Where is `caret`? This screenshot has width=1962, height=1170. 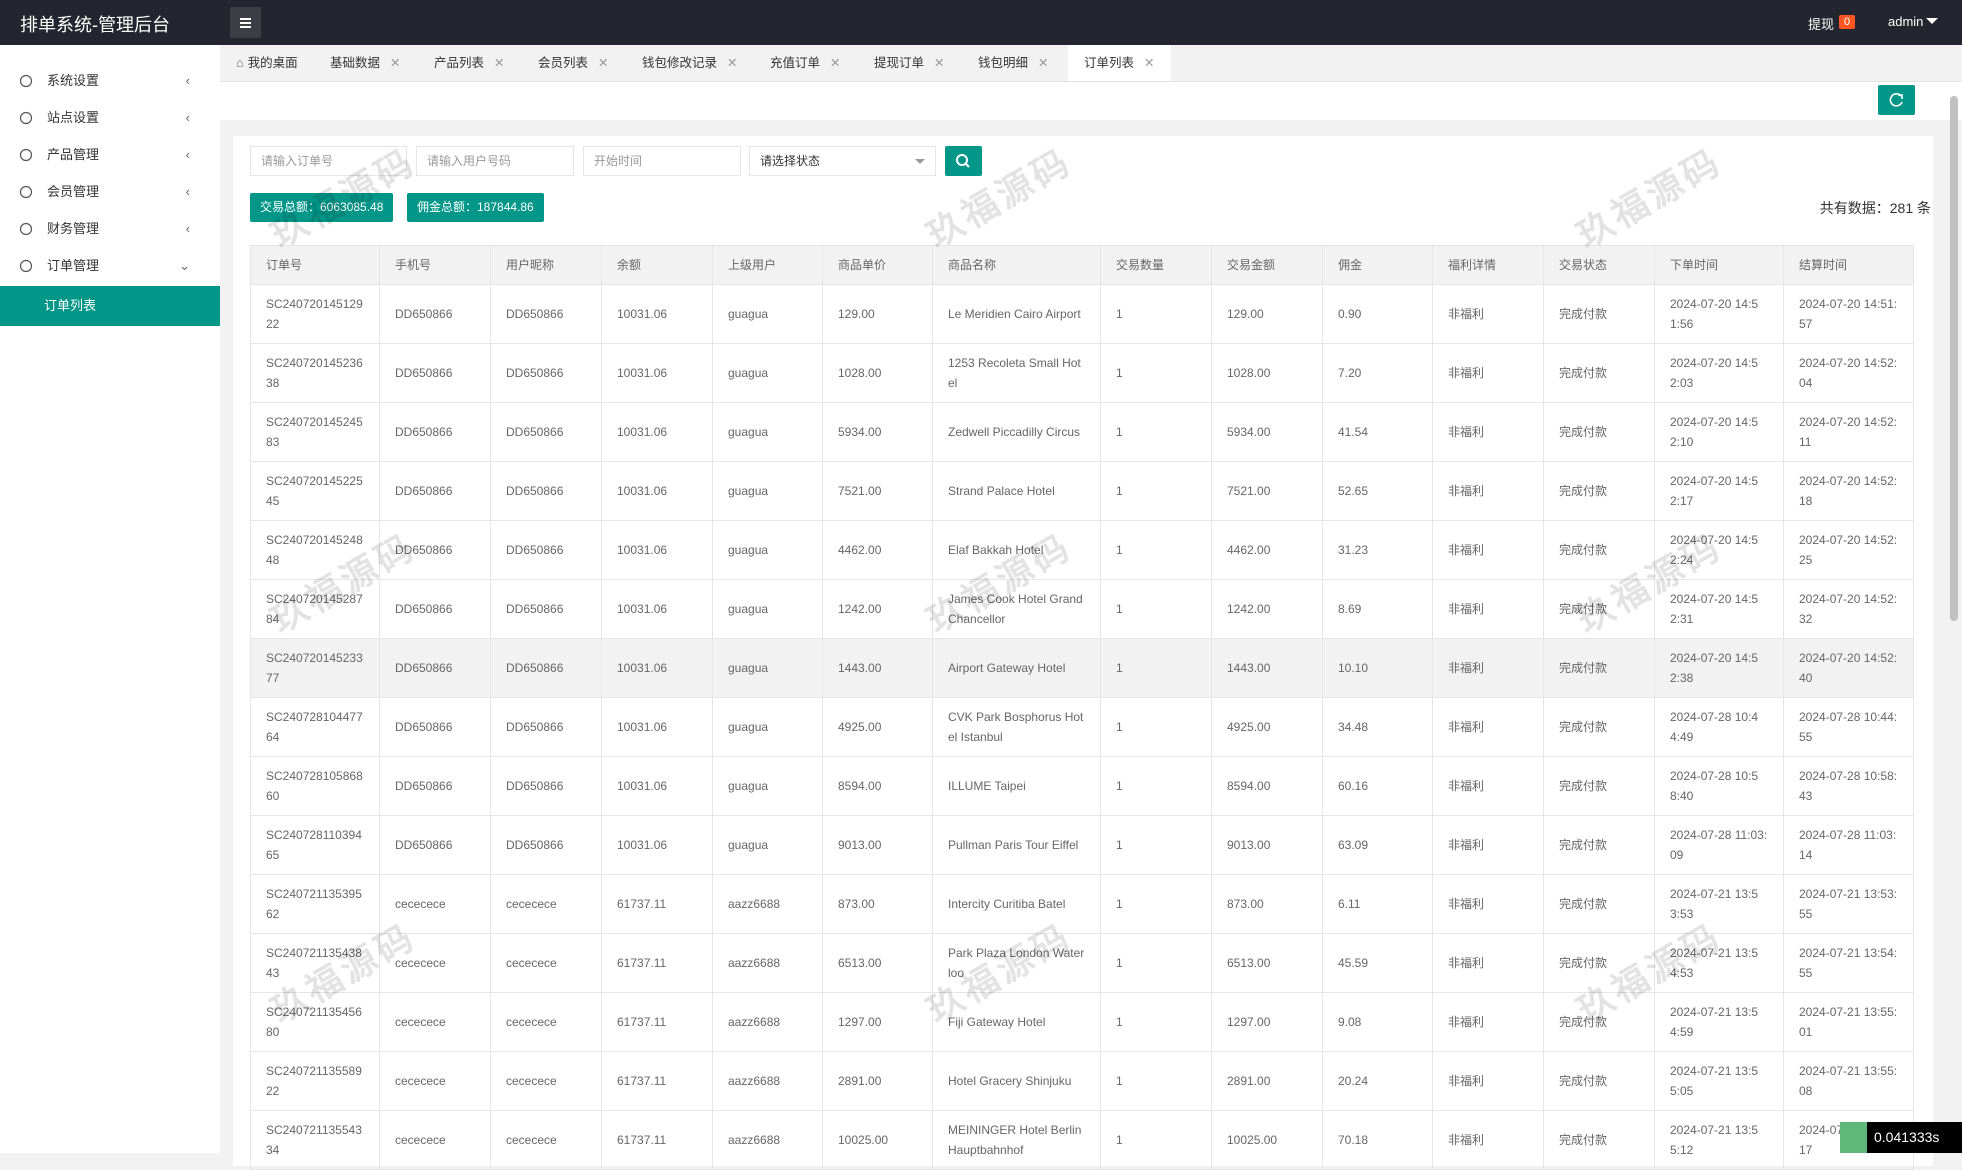 caret is located at coordinates (1932, 24).